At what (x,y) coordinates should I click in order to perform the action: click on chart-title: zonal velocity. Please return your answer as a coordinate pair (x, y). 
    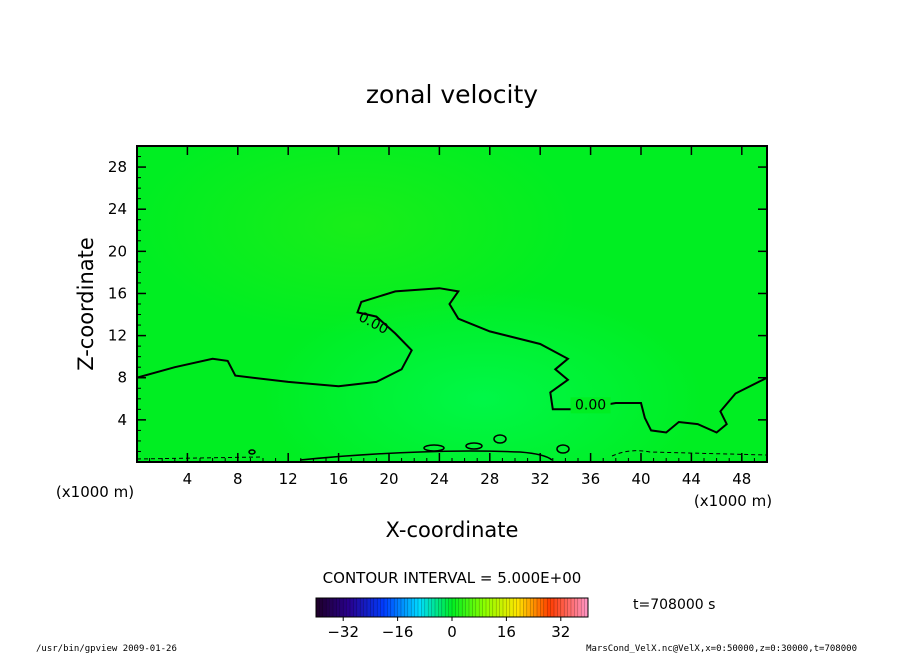
    Looking at the image, I should click on (452, 94).